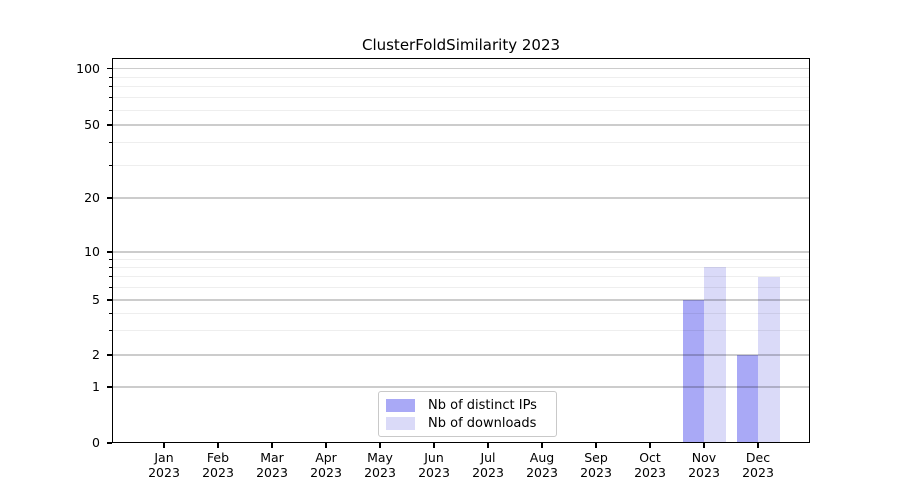 This screenshot has height=500, width=900. Describe the element at coordinates (434, 445) in the screenshot. I see `x-tick-mark-jun` at that location.